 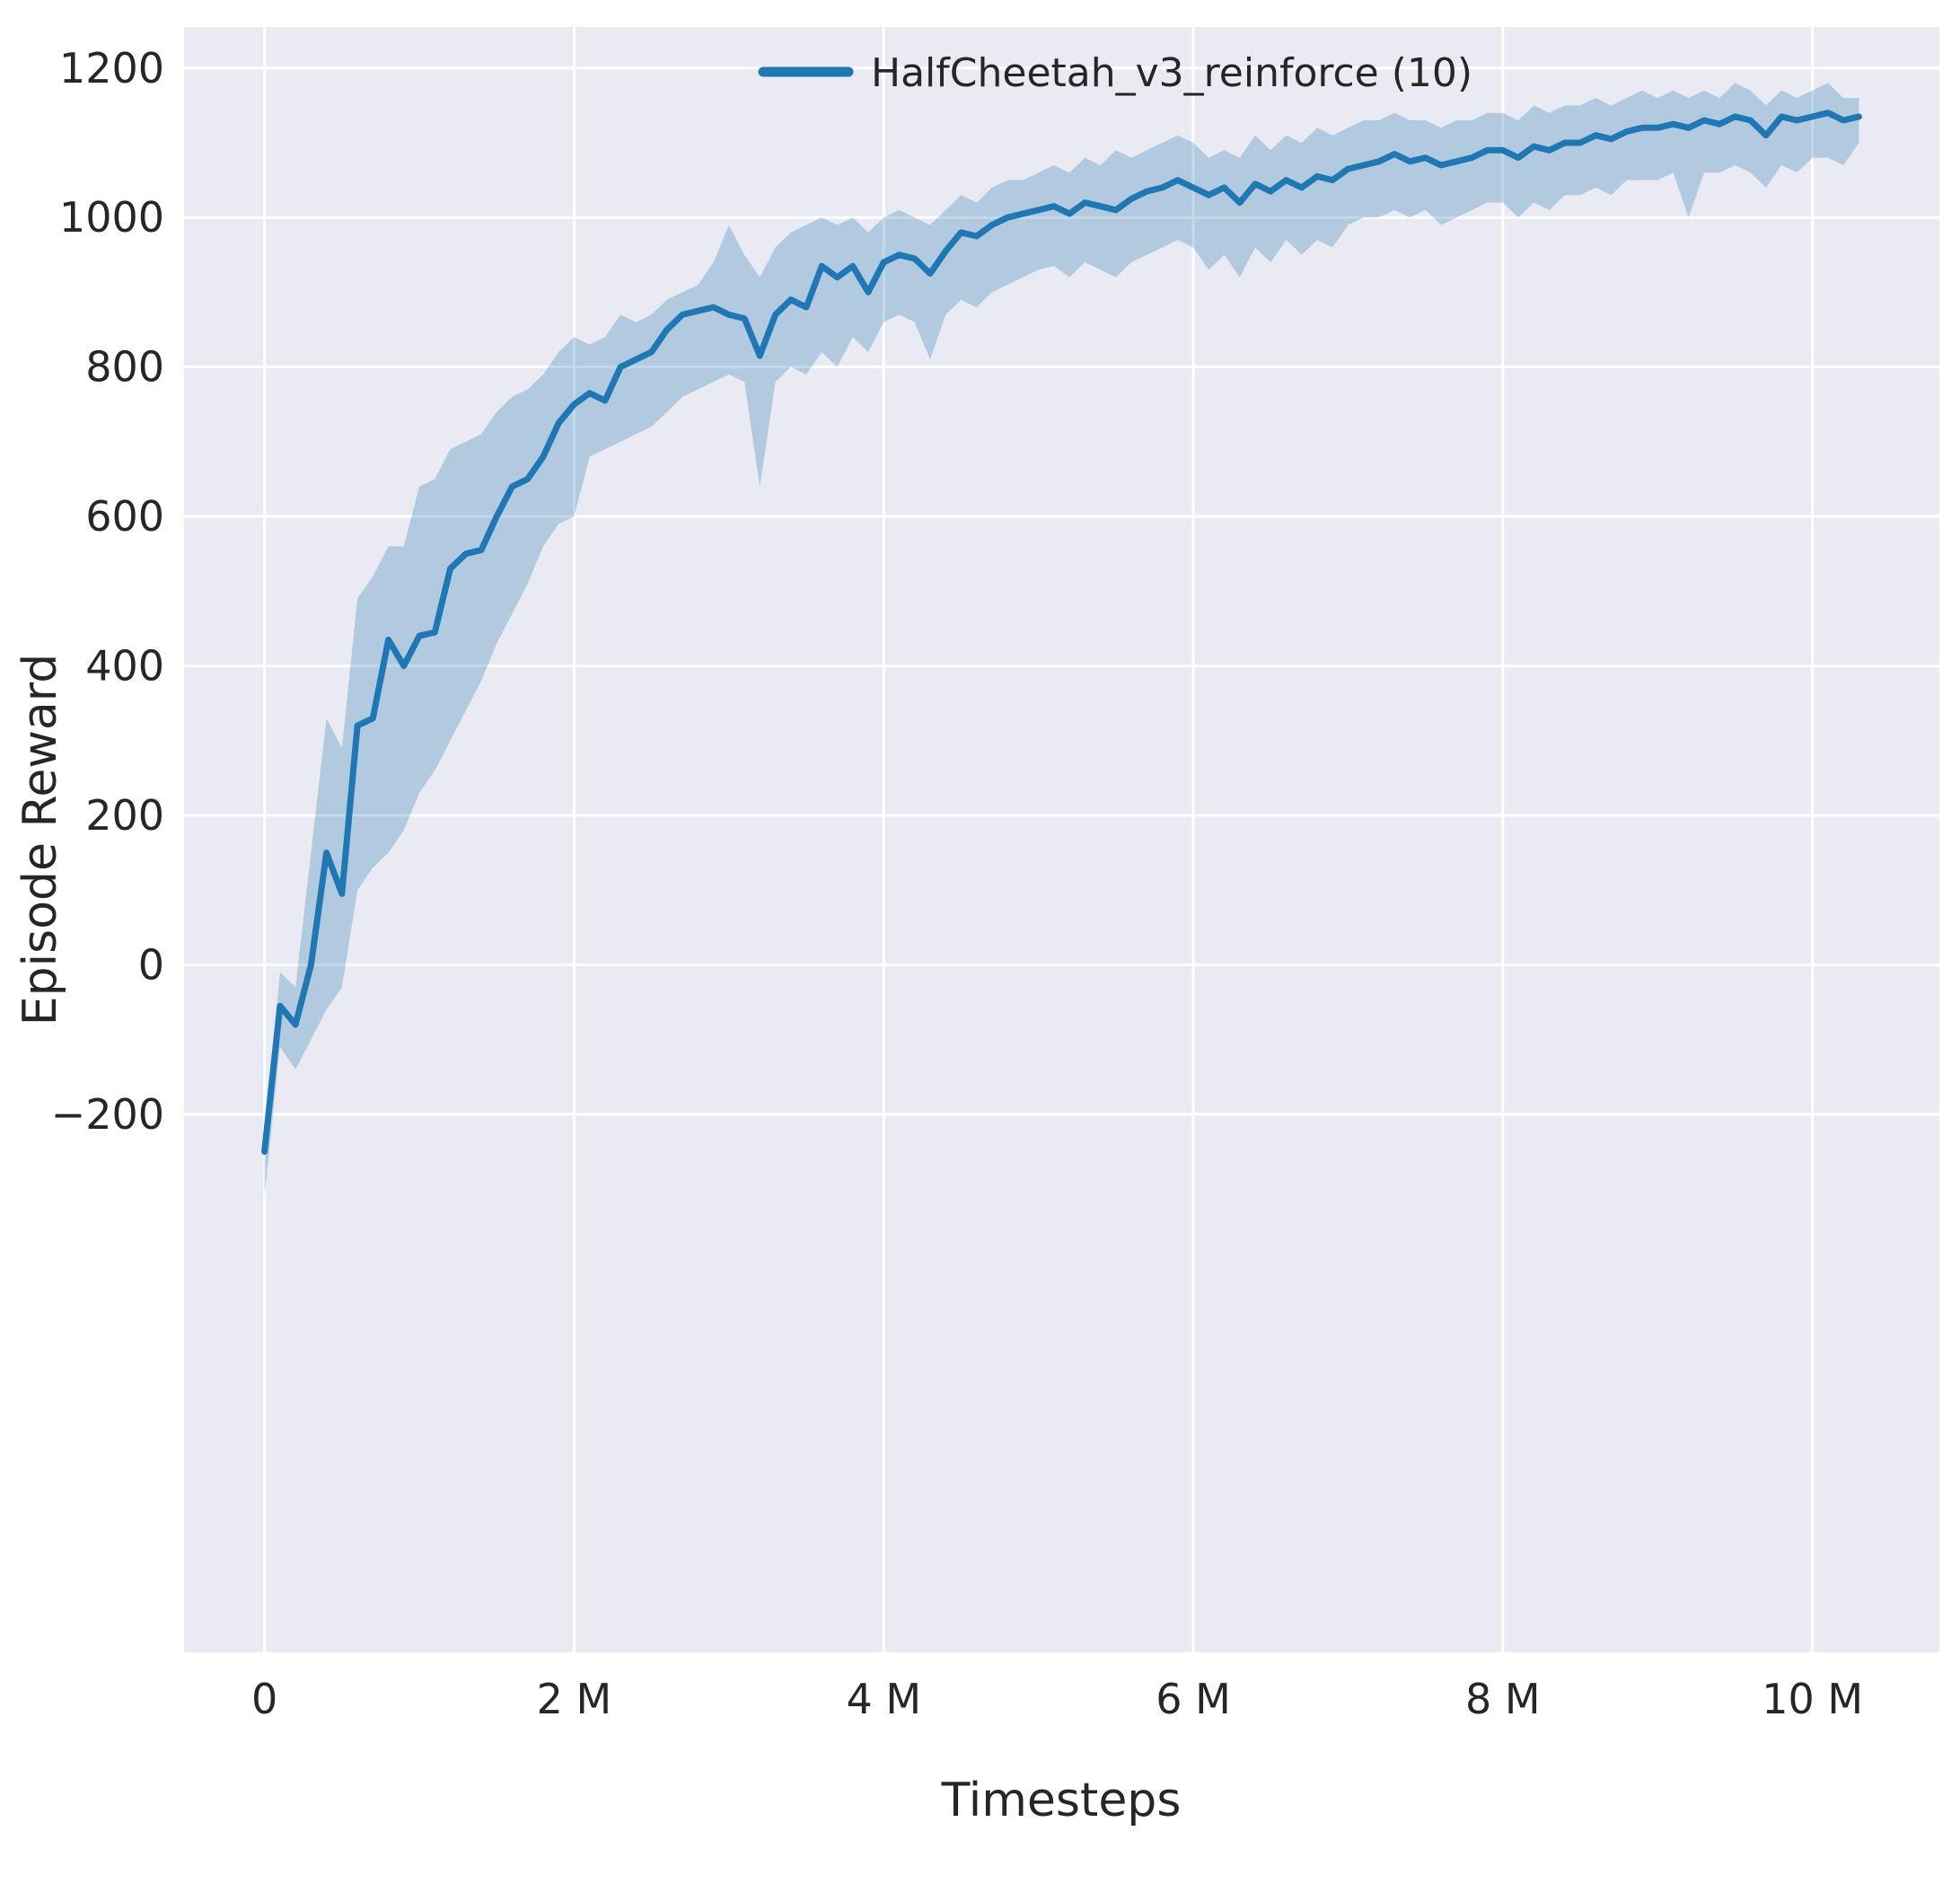 I want to click on y-tick-label: 800, so click(x=124, y=367).